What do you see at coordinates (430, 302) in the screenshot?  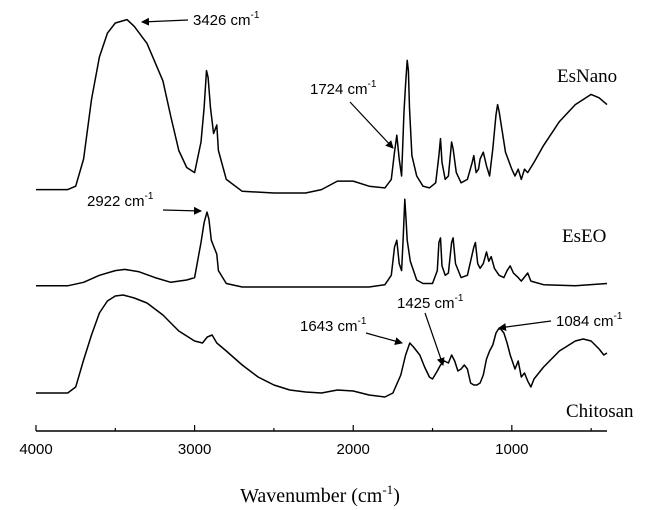 I see `peak-annotation-1425: 1425 cm-1` at bounding box center [430, 302].